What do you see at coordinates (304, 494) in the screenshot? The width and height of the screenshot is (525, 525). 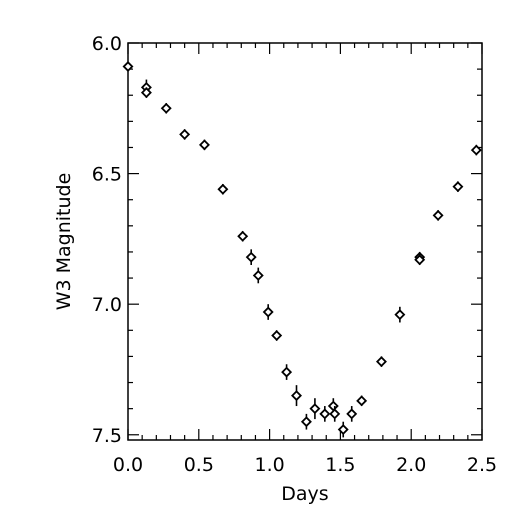 I see `x-axis-title: Days` at bounding box center [304, 494].